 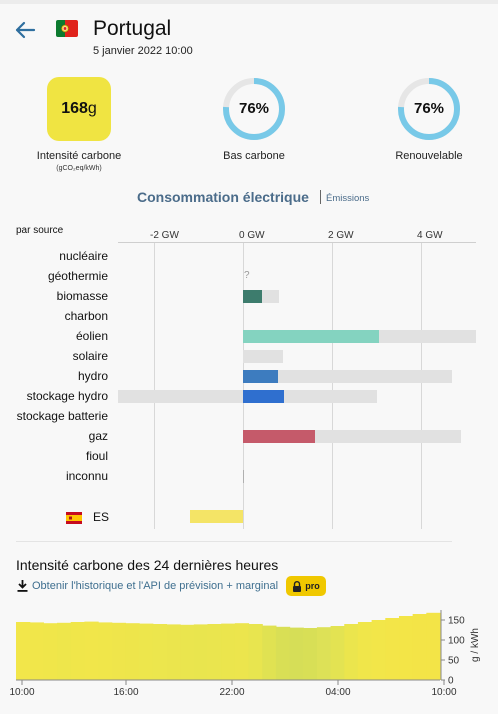 What do you see at coordinates (22, 586) in the screenshot?
I see `download-icon` at bounding box center [22, 586].